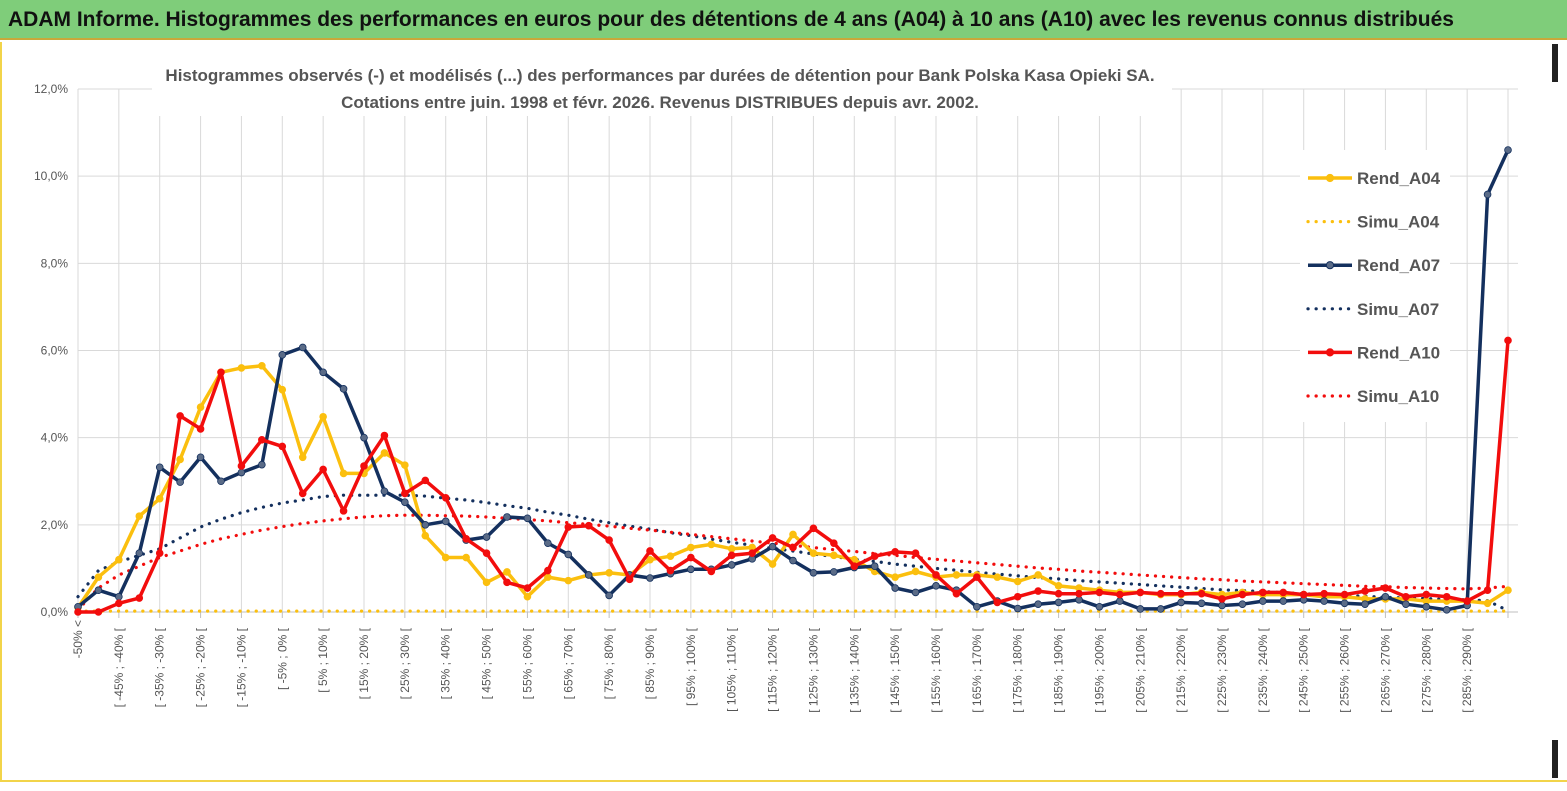  I want to click on x-tick-label: [ -35% ; -30% [, so click(160, 667).